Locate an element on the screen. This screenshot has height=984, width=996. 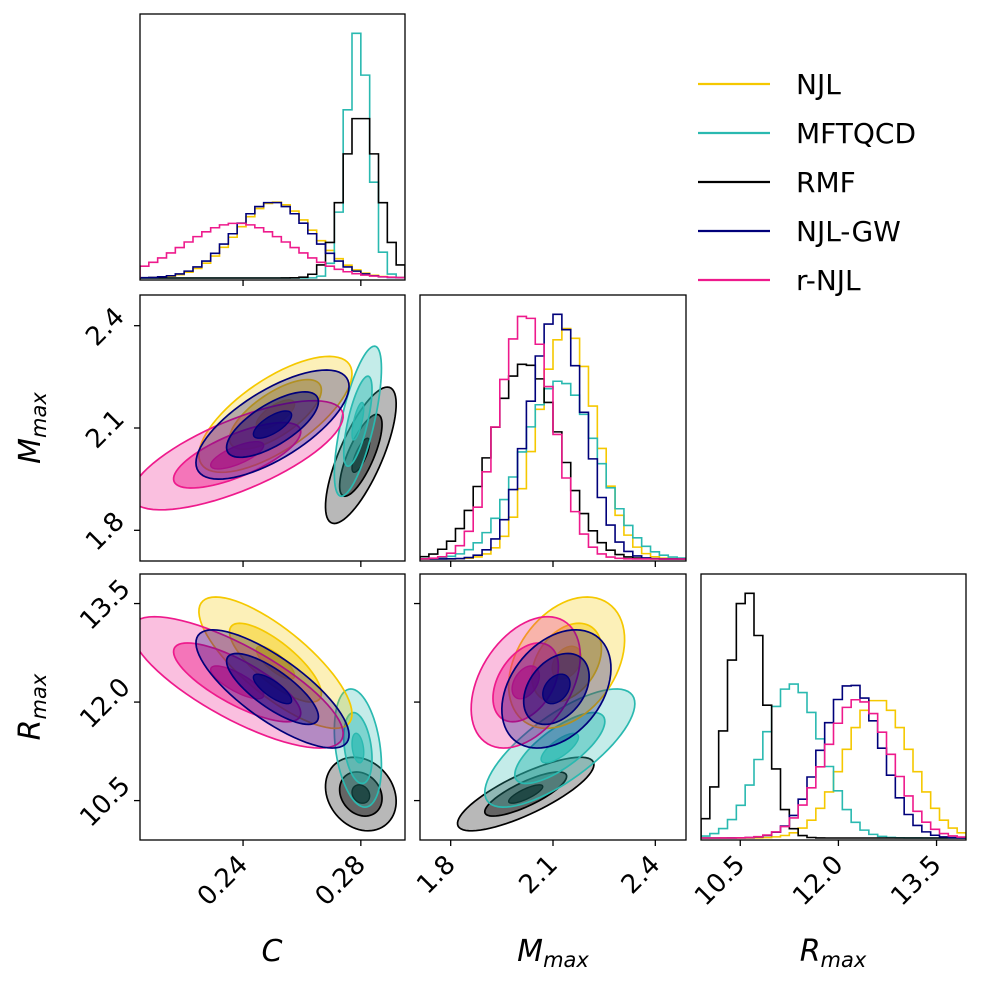
y-tick-label: 2.4 is located at coordinates (105, 327).